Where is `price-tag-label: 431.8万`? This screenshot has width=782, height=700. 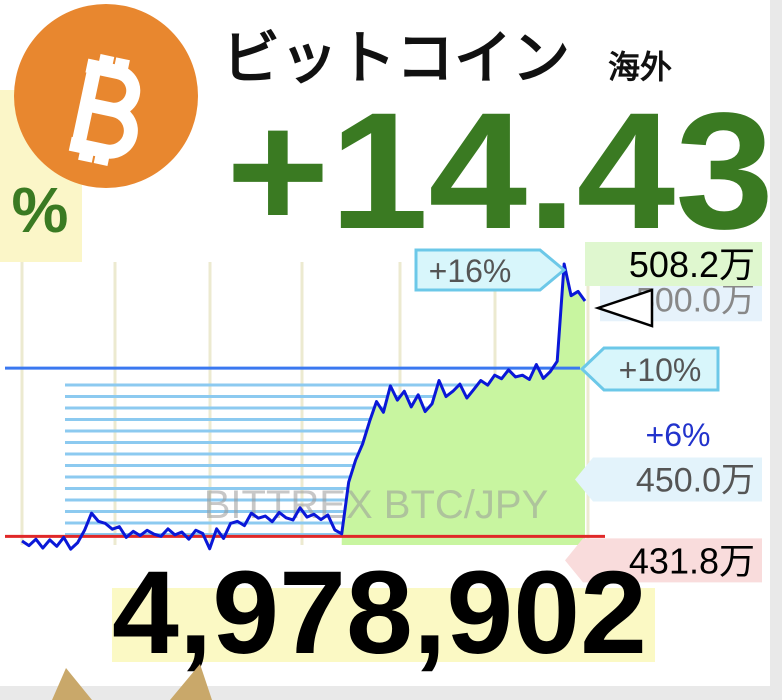 price-tag-label: 431.8万 is located at coordinates (692, 560).